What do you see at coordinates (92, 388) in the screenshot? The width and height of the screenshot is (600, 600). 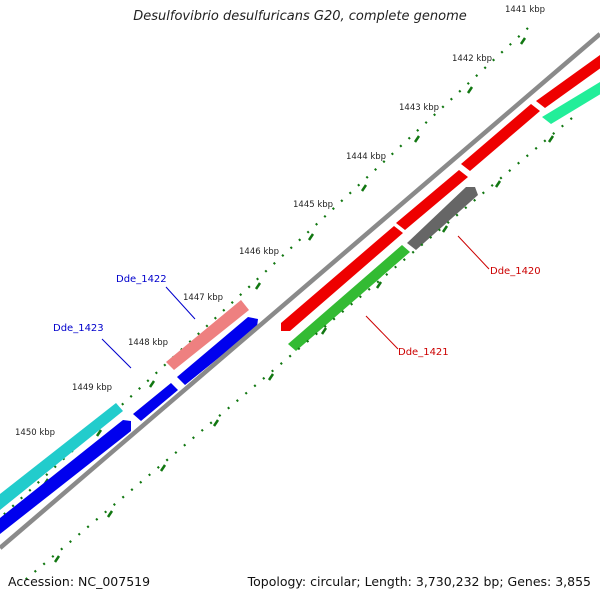 I see `tick-label-1449: 1449 kbp` at bounding box center [92, 388].